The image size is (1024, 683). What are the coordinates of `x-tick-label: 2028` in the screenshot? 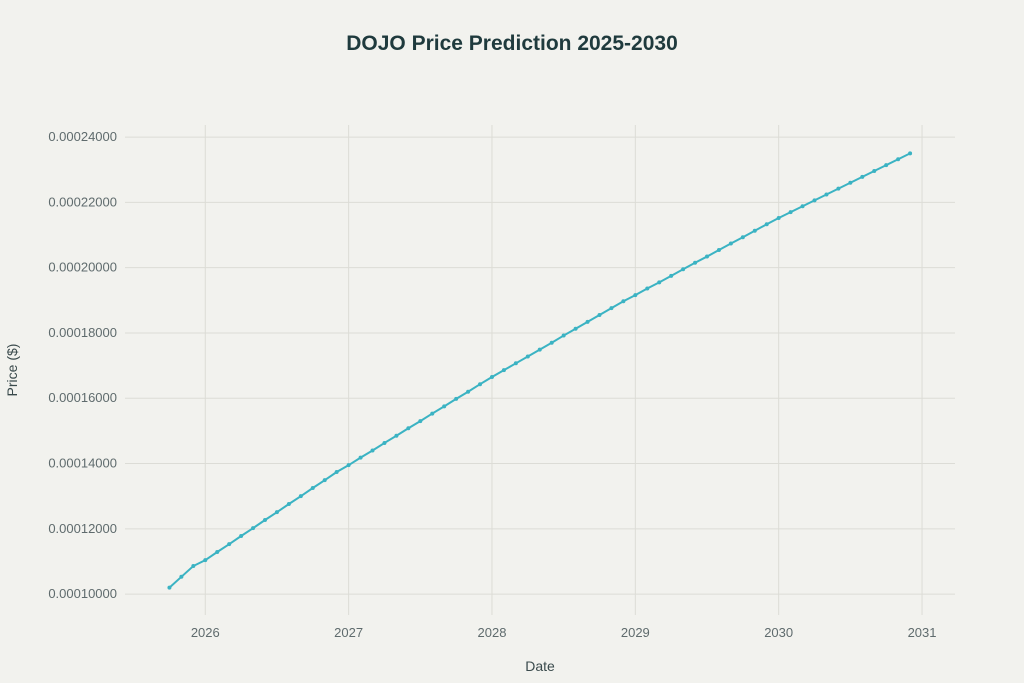 It's located at (492, 632).